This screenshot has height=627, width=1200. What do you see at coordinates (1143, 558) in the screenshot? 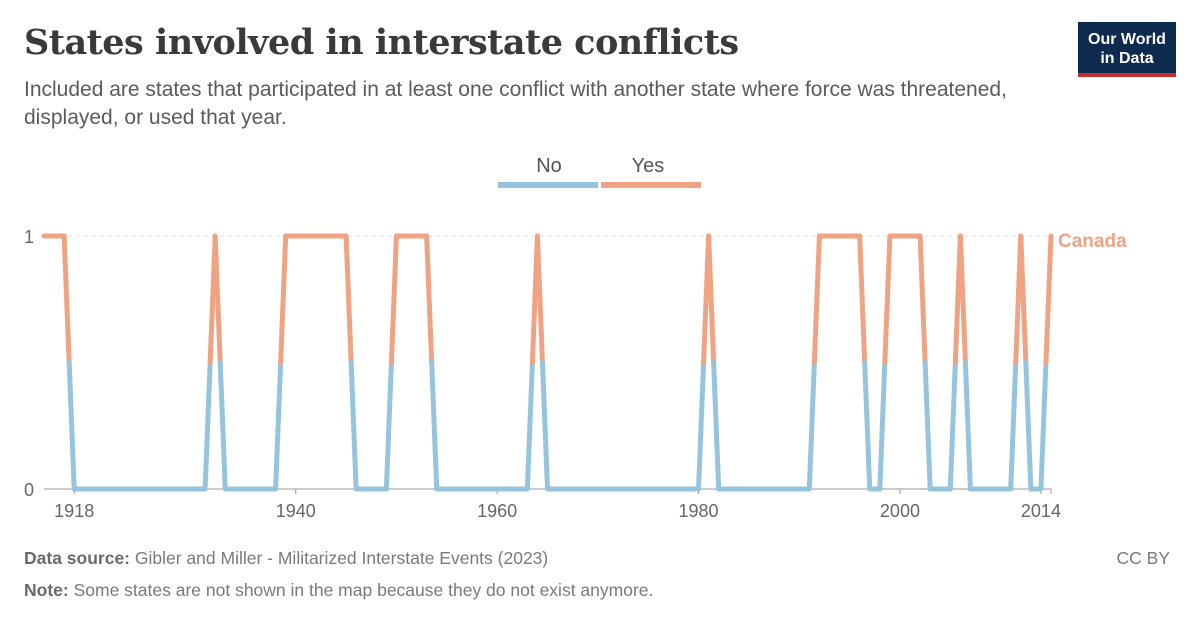
I see `license: CC BY` at bounding box center [1143, 558].